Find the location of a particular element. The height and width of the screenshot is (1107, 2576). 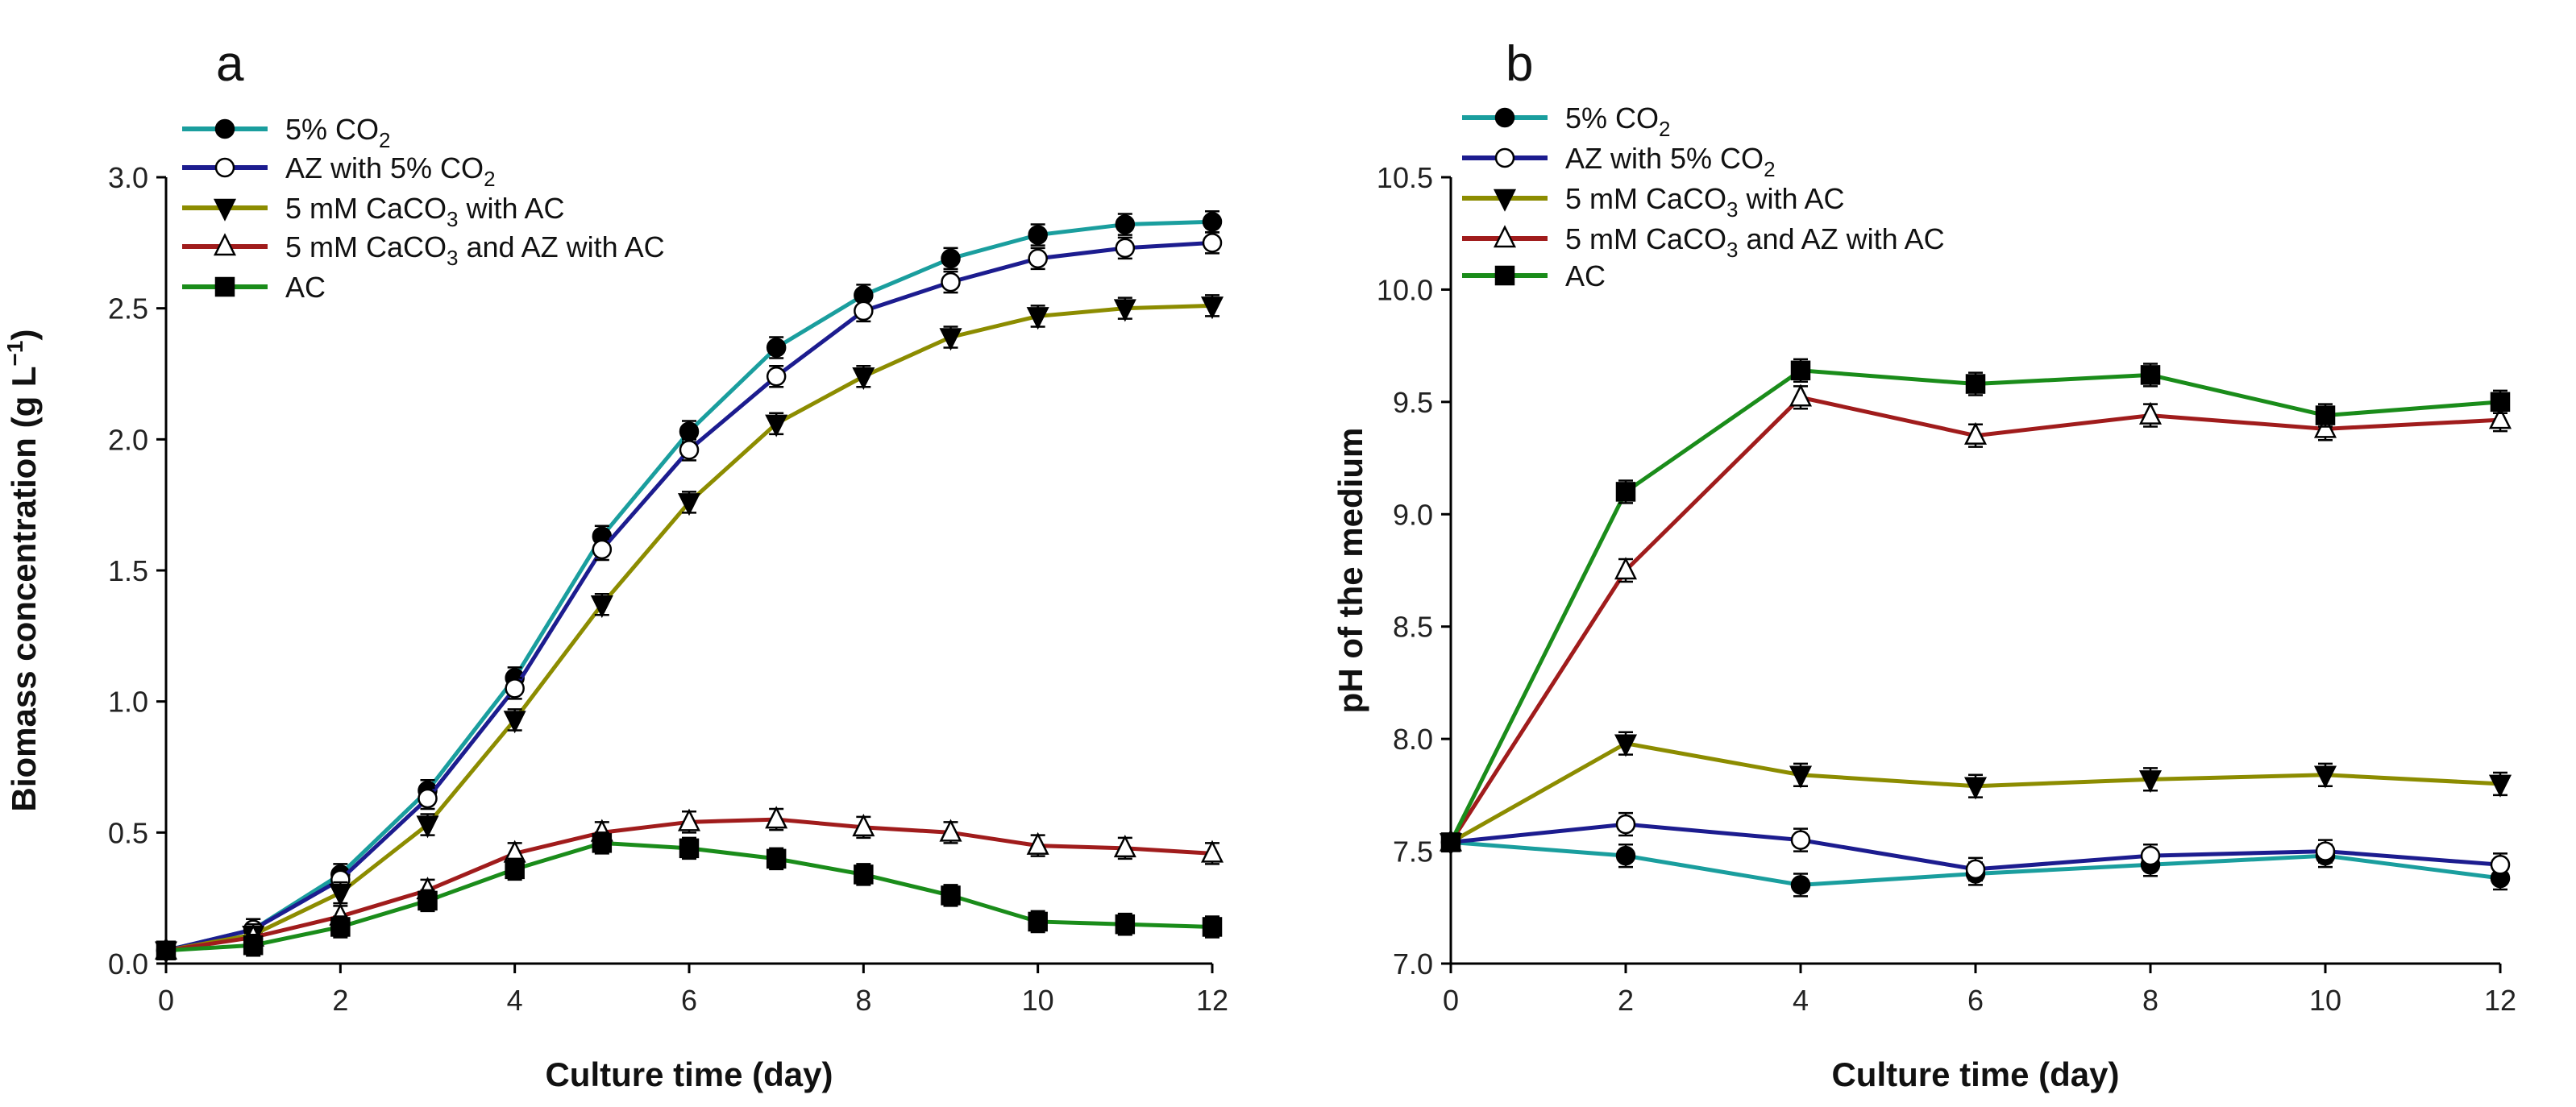

legend-entry: 5 mM CaCO3 and AZ with AC is located at coordinates (423, 250).